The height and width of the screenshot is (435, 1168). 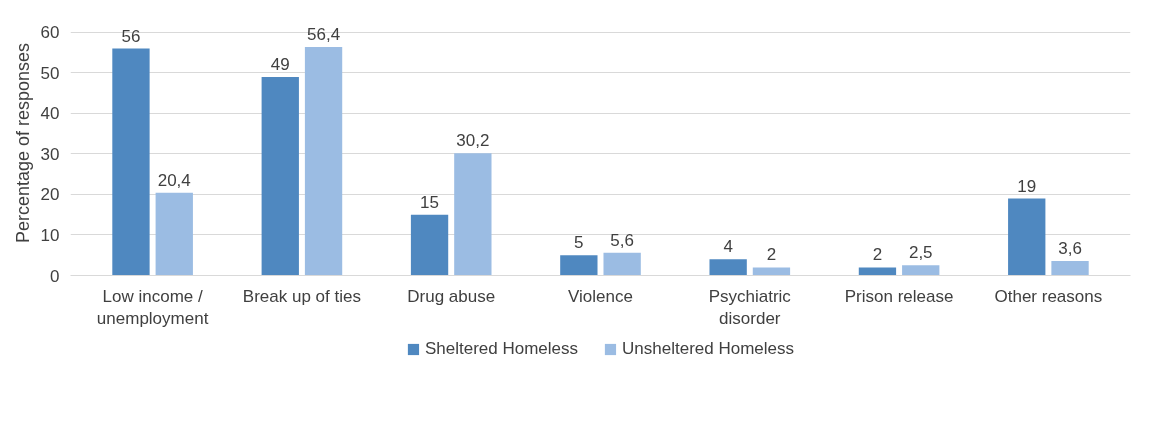 I want to click on data-label: 30,2, so click(x=473, y=141).